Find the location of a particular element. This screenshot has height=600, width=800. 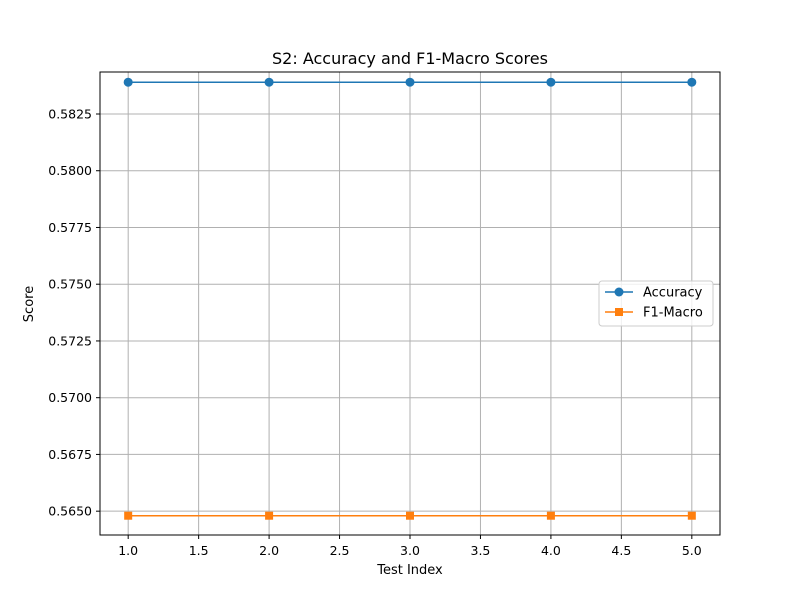

x-axis-title: Test Index is located at coordinates (409, 570).